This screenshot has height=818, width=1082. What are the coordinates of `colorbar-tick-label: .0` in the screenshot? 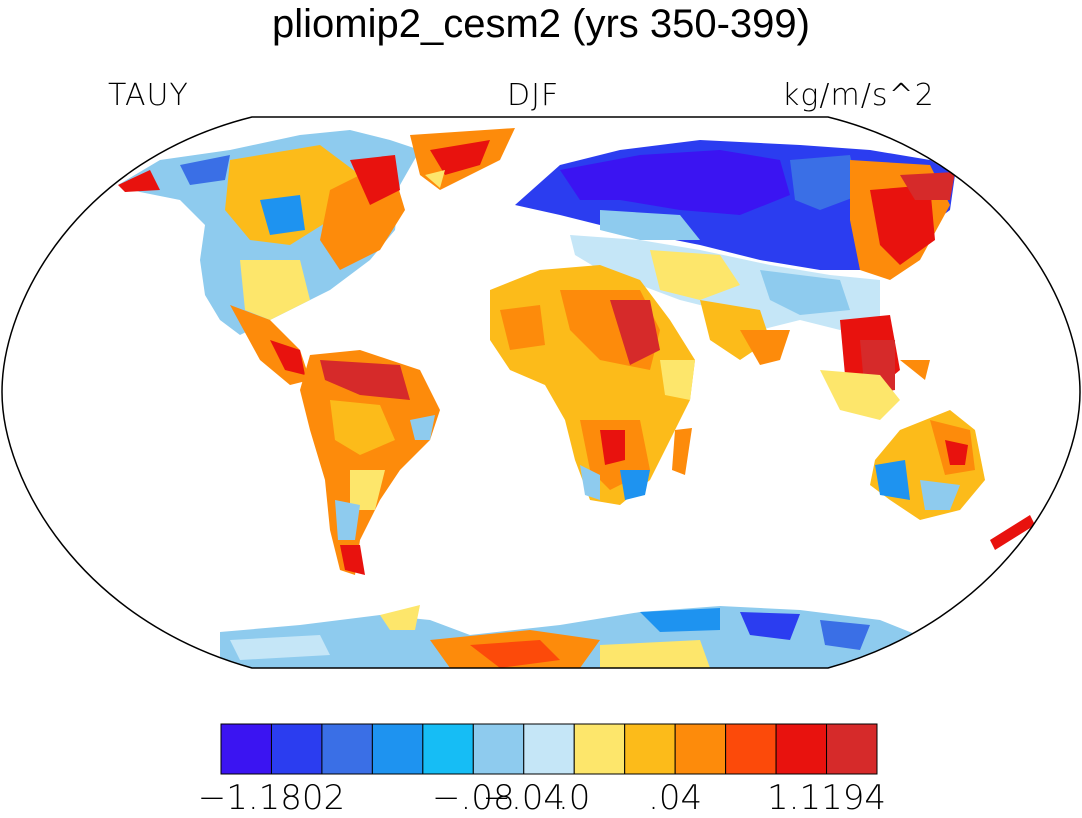 It's located at (574, 798).